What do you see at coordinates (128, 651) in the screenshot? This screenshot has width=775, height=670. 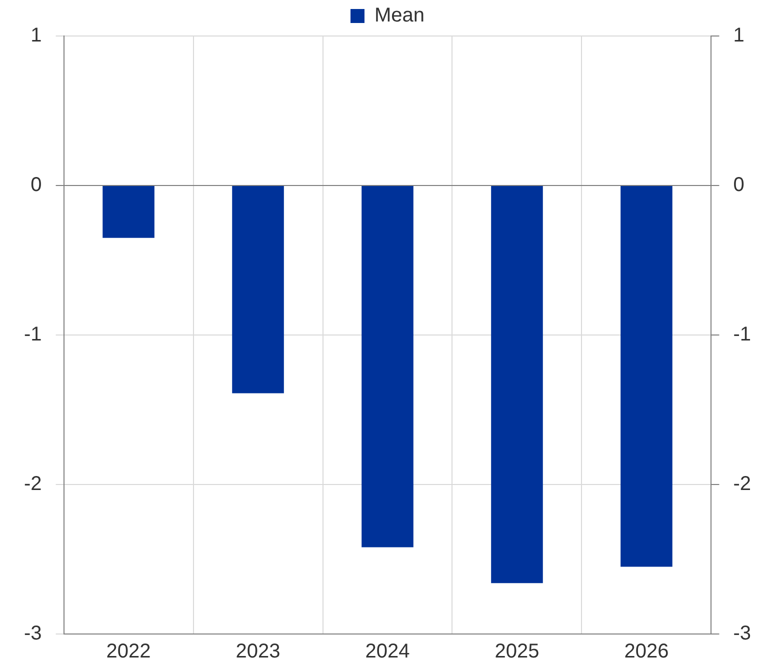 I see `x-tick-label: 2022` at bounding box center [128, 651].